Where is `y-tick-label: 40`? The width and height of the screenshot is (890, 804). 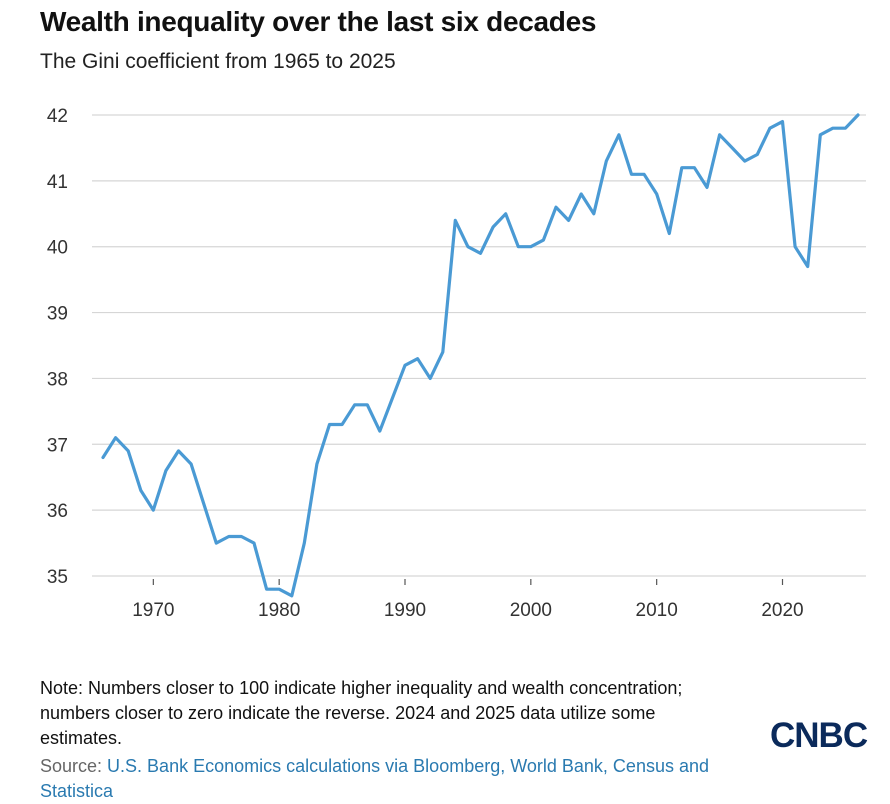 y-tick-label: 40 is located at coordinates (57, 248).